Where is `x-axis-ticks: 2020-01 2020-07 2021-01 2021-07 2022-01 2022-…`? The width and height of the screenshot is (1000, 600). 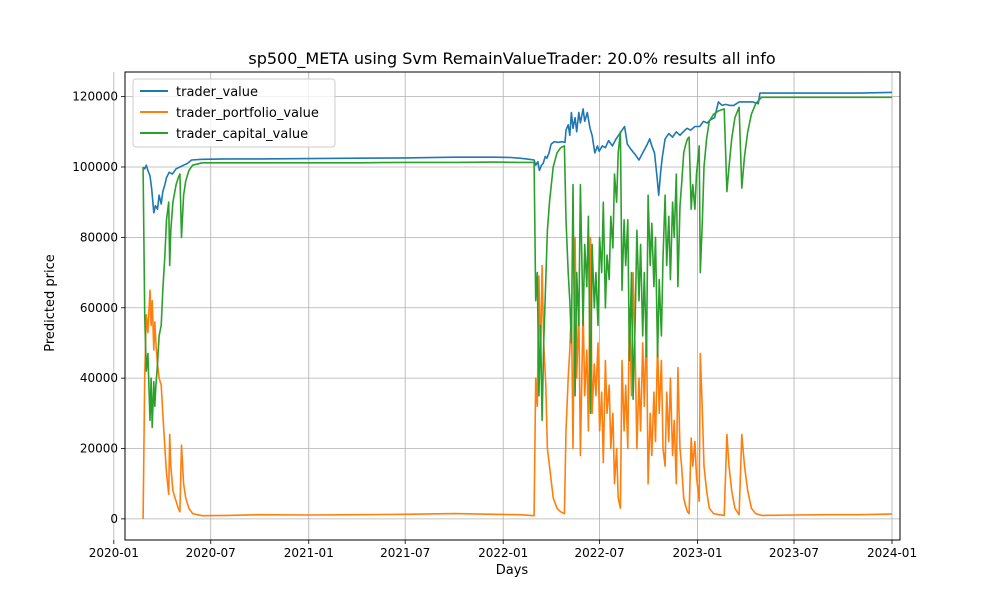 x-axis-ticks: 2020-01 2020-07 2021-01 2021-07 2022-01 2022-… is located at coordinates (503, 550).